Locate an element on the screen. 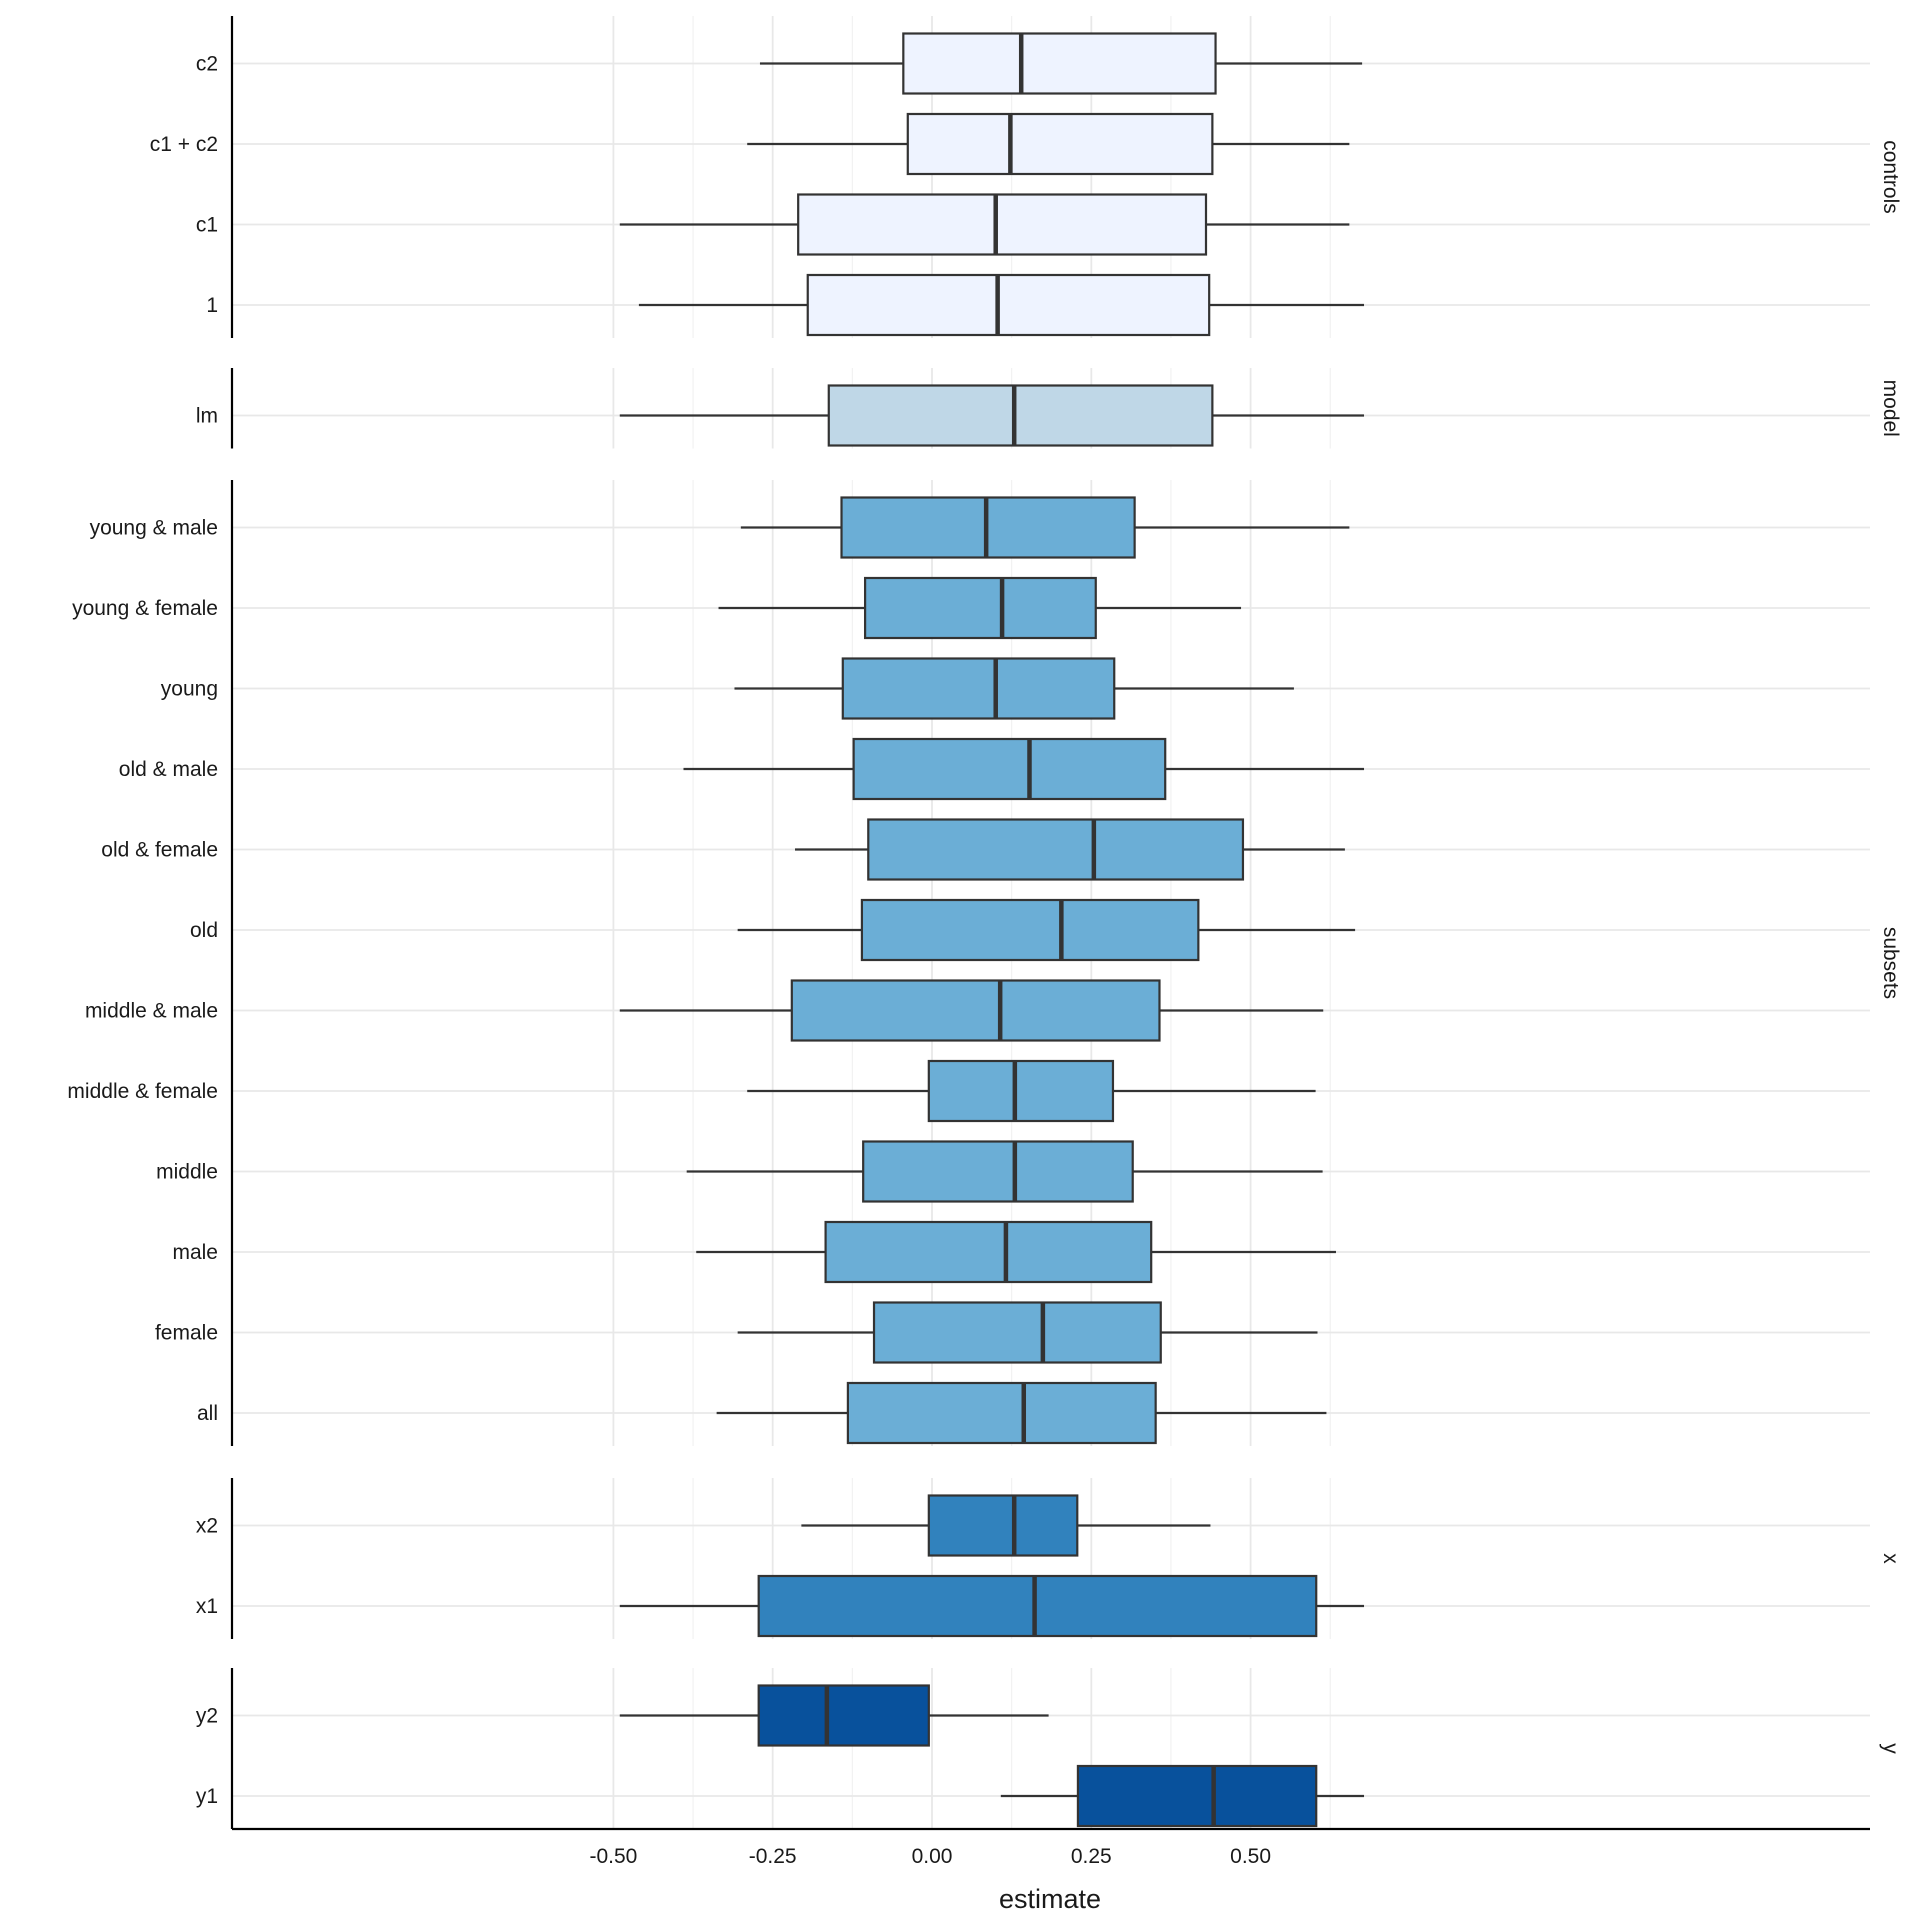  y-tick-label: male is located at coordinates (195, 1252).